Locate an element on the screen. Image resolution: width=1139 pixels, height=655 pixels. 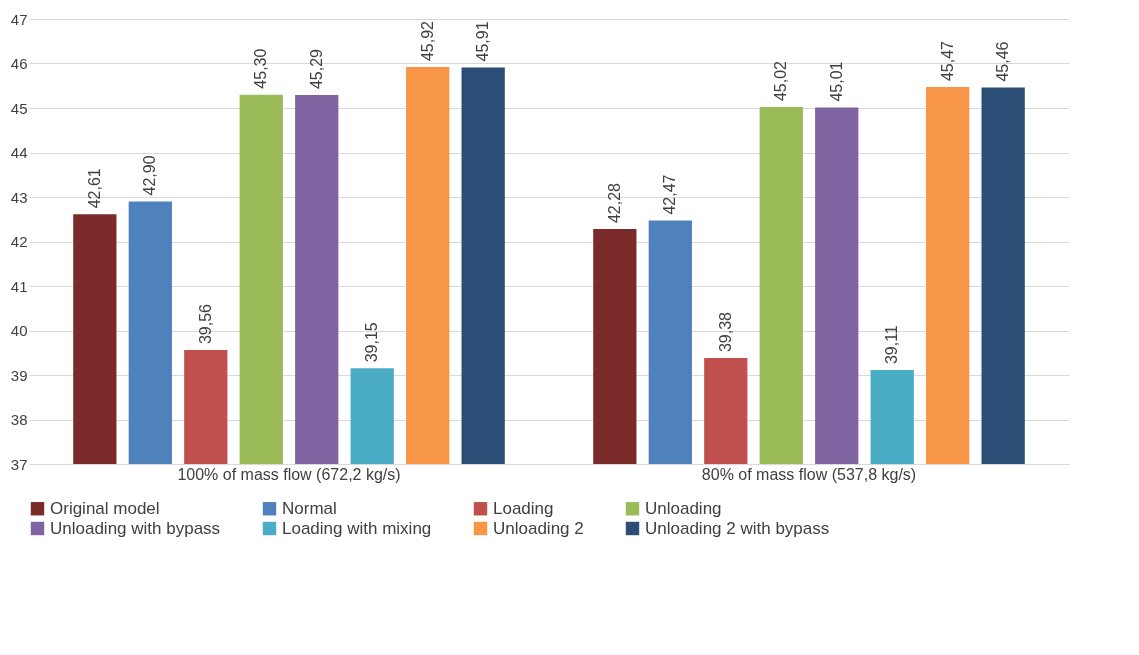
data-label: 45,30 is located at coordinates (261, 68).